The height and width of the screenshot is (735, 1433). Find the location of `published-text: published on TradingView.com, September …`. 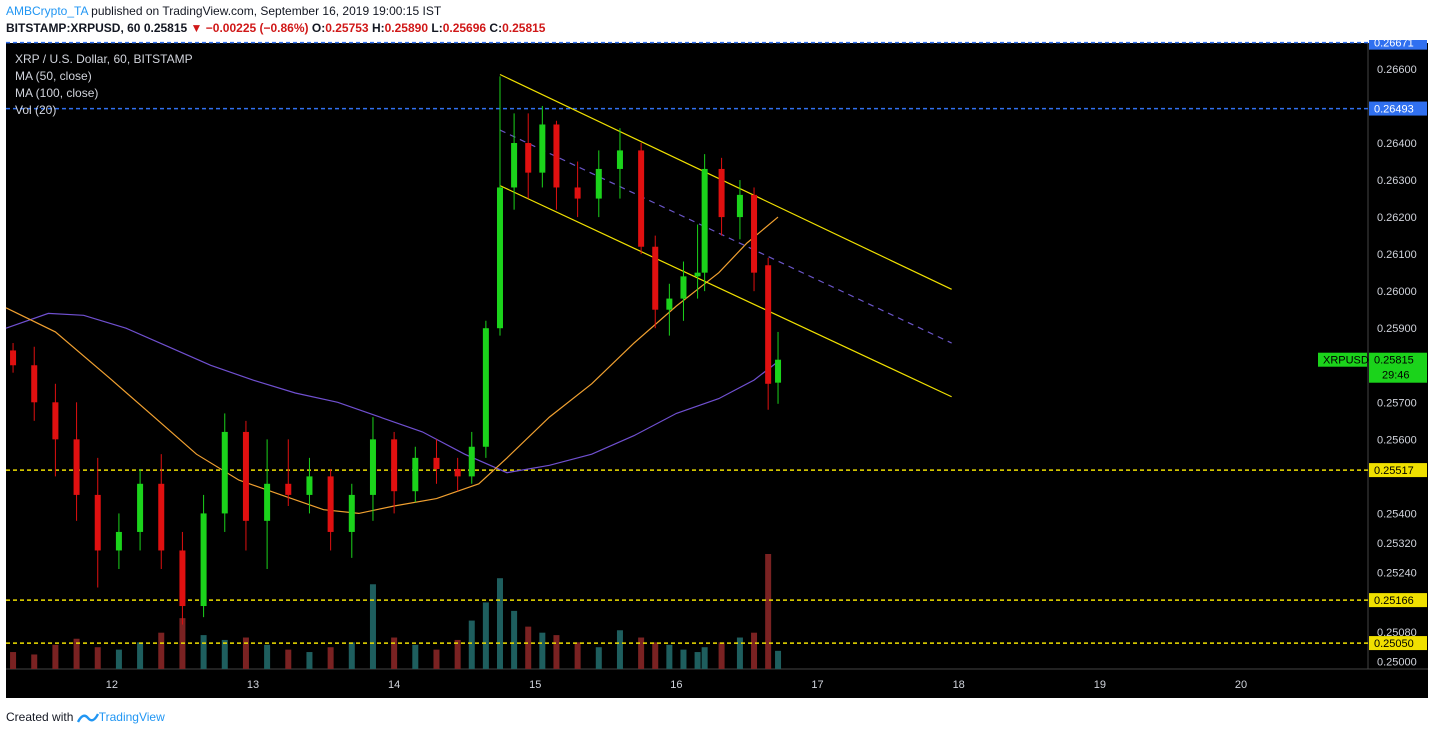

published-text: published on TradingView.com, September … is located at coordinates (266, 11).